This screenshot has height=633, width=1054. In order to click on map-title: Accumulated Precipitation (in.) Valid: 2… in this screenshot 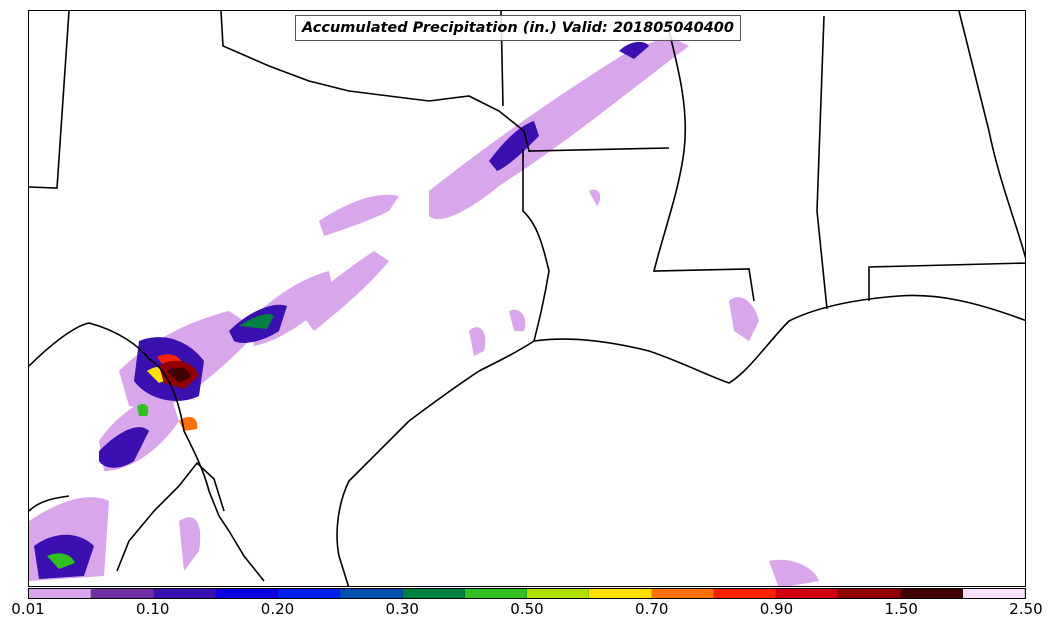, I will do `click(518, 28)`.